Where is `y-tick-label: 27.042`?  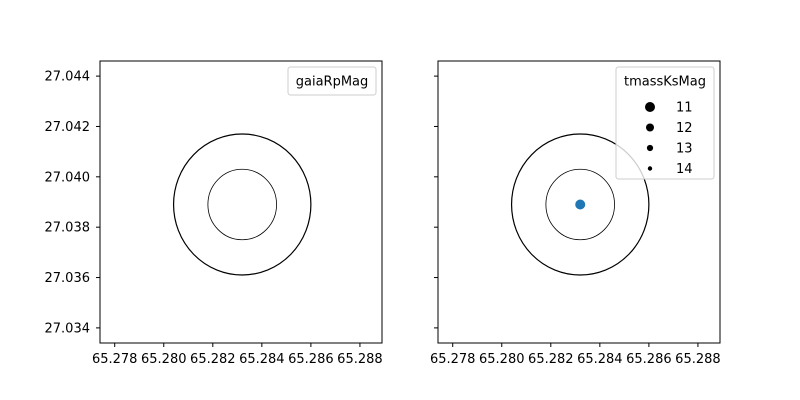 y-tick-label: 27.042 is located at coordinates (68, 127).